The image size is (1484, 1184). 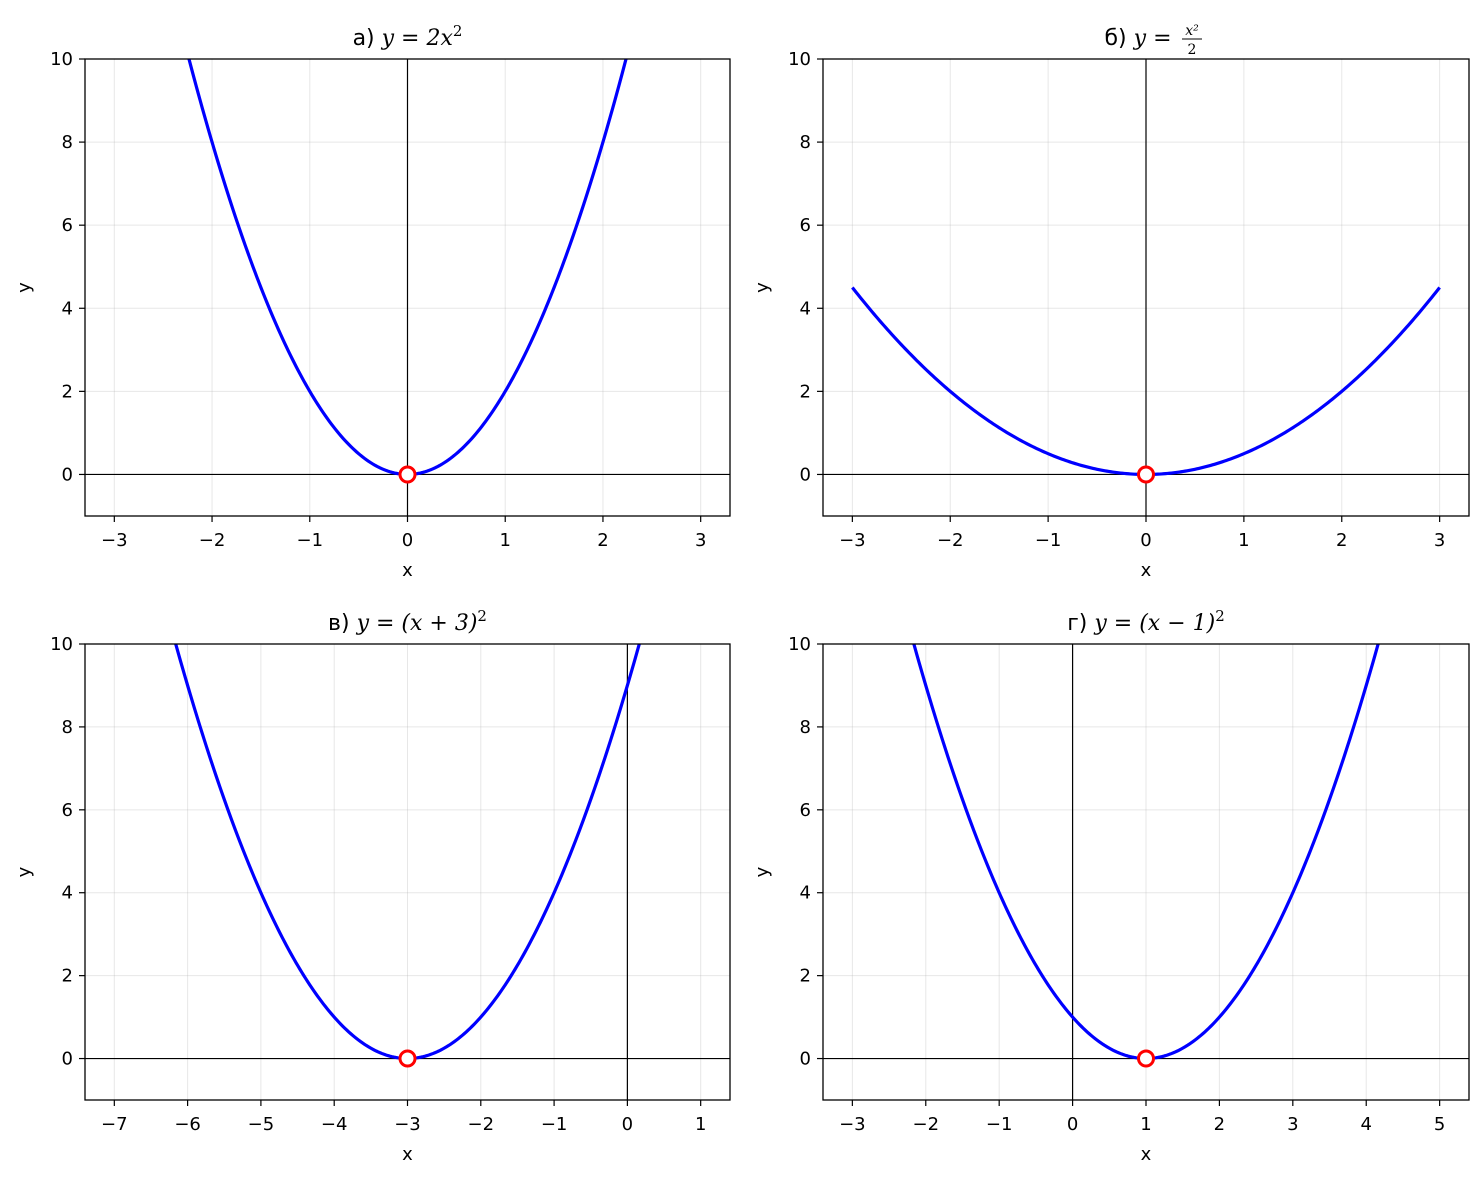 I want to click on x-tick-label: −5, so click(x=261, y=1124).